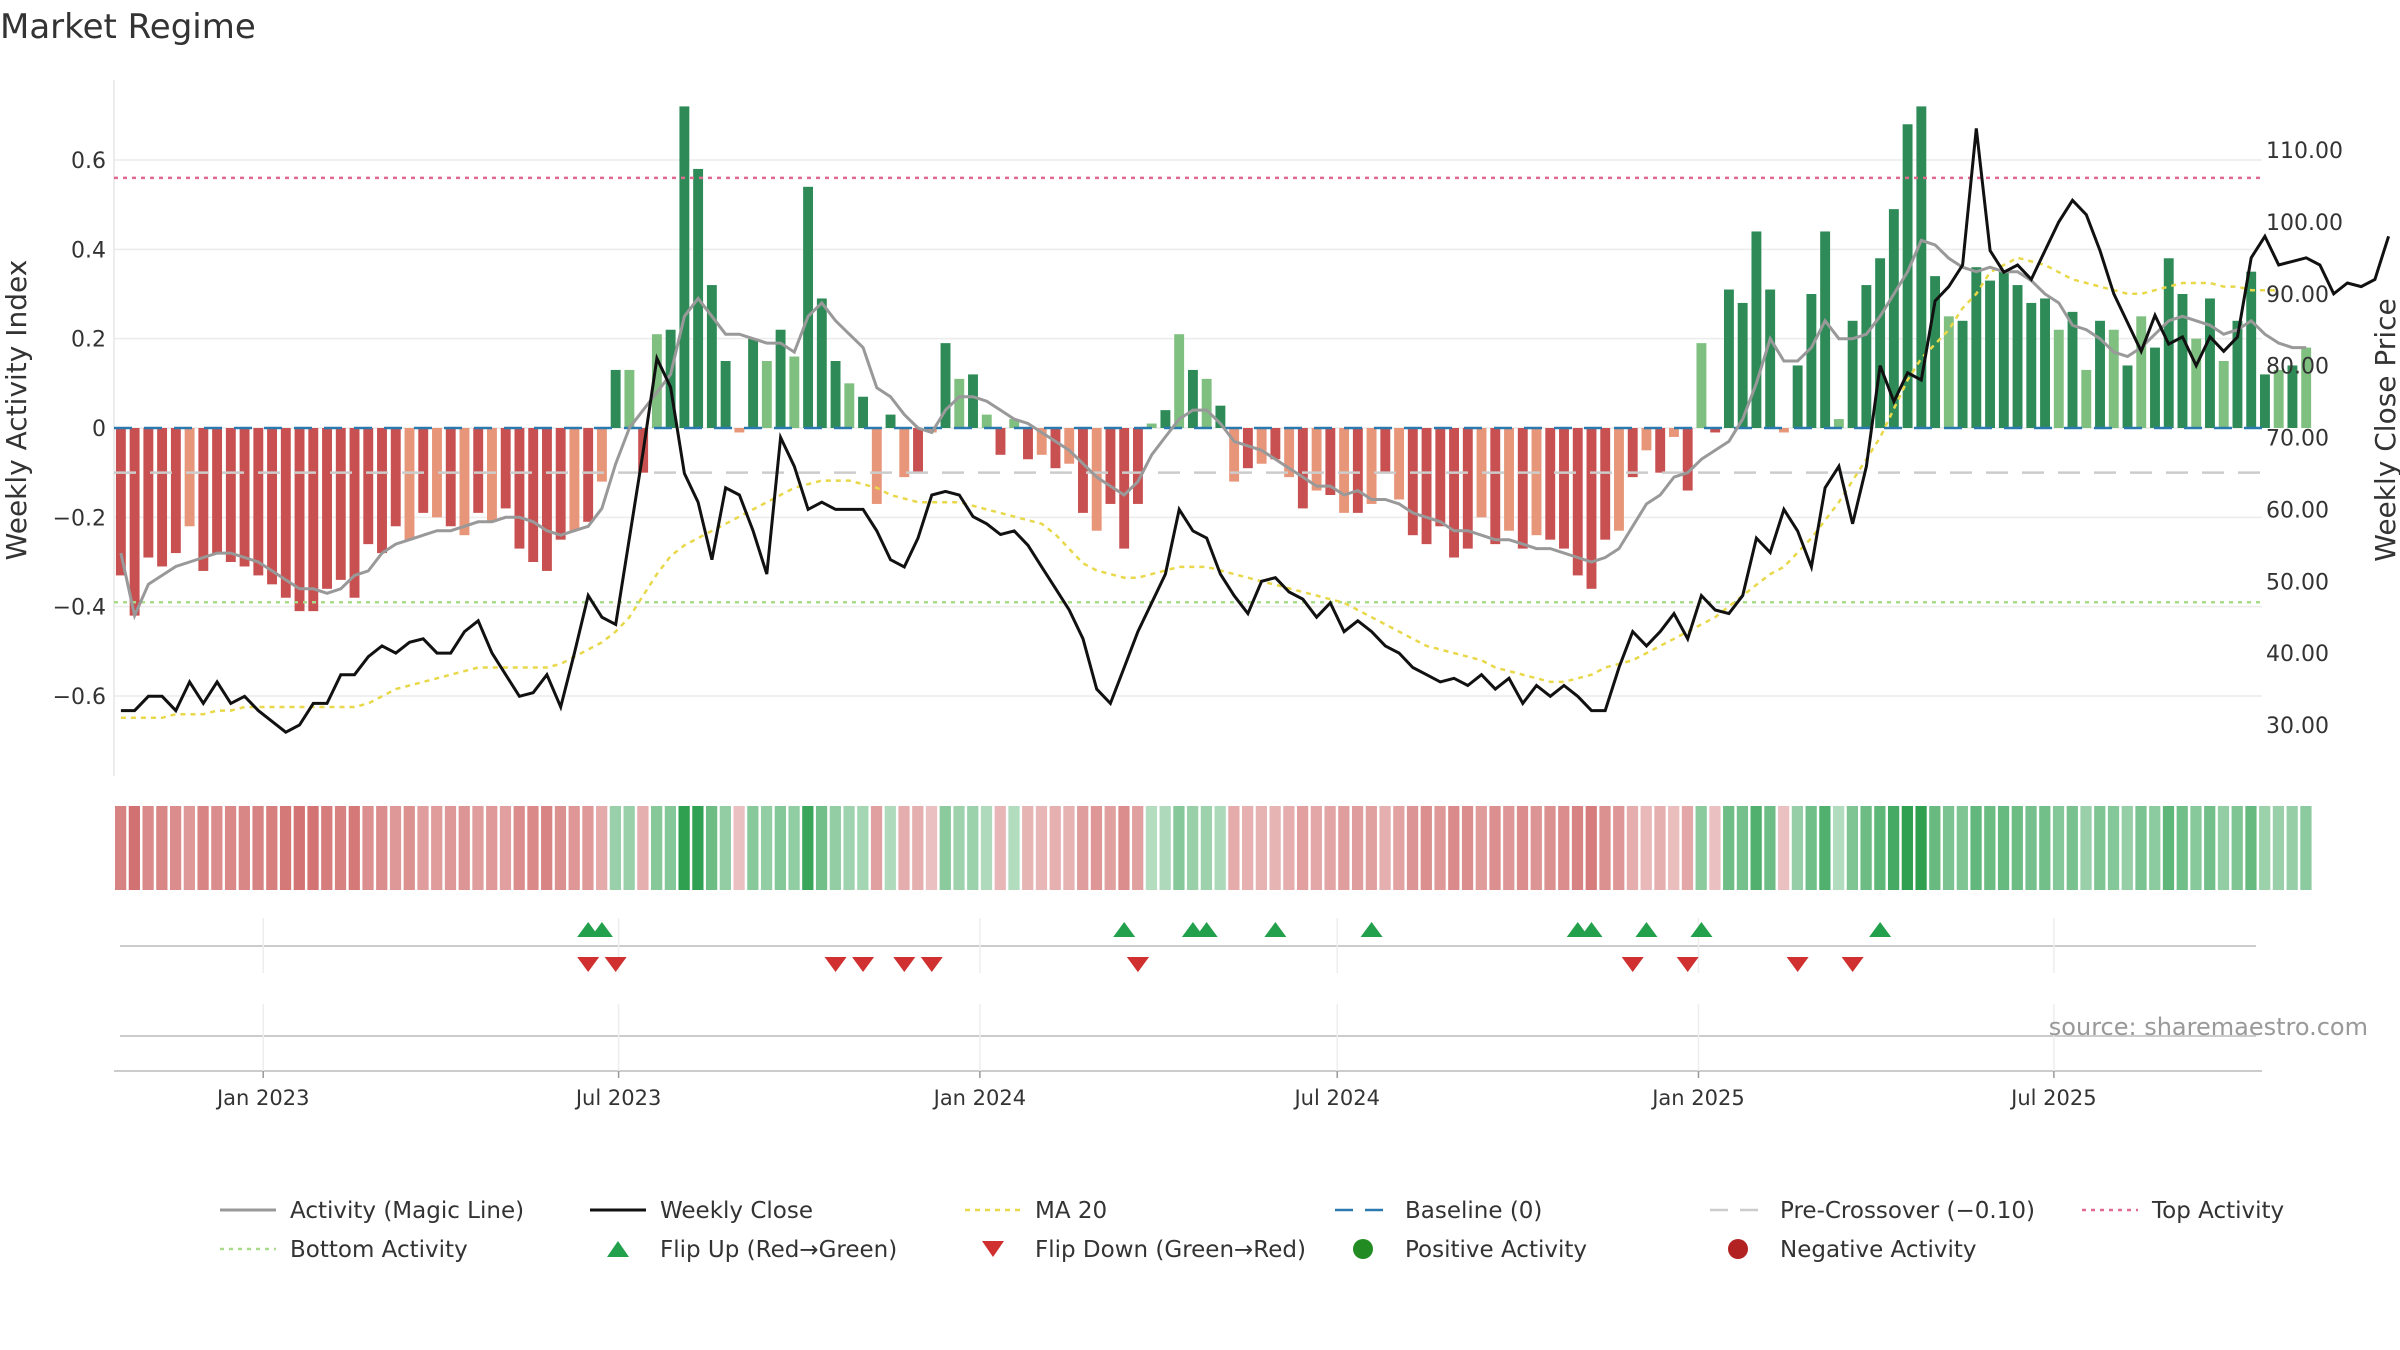 This screenshot has height=1350, width=2400. I want to click on y-axis-label: Weekly Activity Index, so click(16, 410).